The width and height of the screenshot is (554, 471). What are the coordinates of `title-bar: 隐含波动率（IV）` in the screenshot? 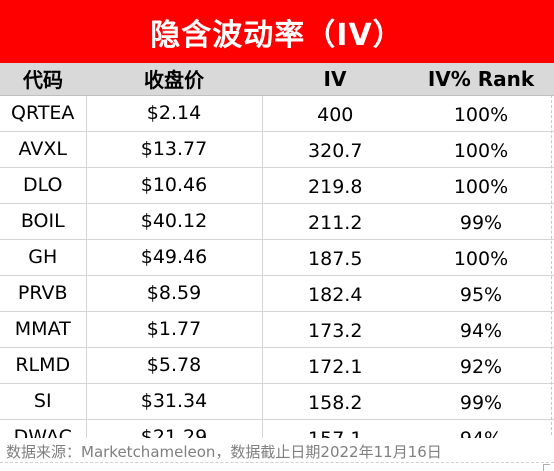 It's located at (277, 31).